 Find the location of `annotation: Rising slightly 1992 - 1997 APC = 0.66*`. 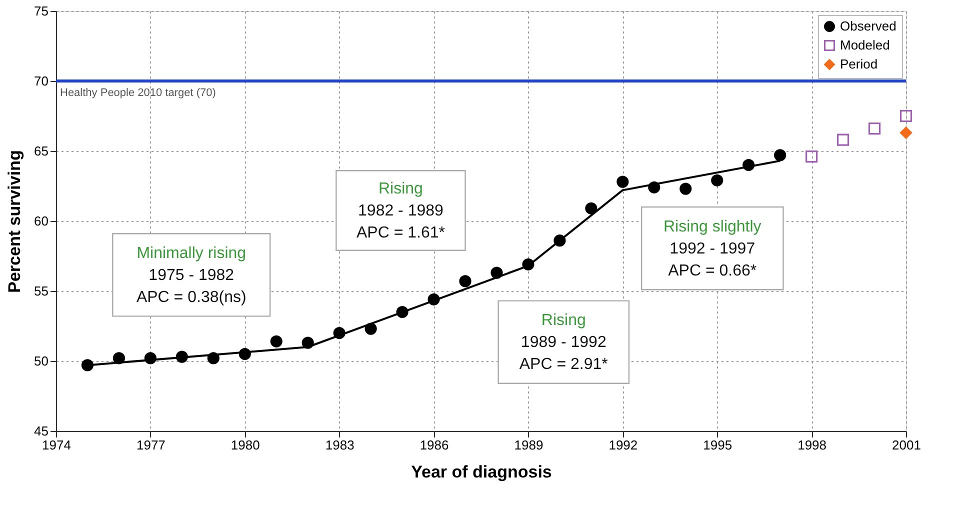

annotation: Rising slightly 1992 - 1997 APC = 0.66* is located at coordinates (712, 249).